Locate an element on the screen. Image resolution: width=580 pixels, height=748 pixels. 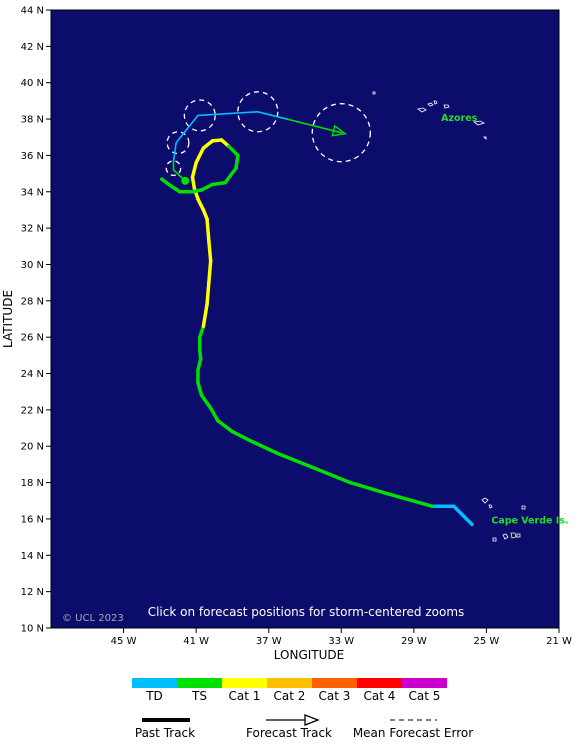
y-tick-label: 34 N is located at coordinates (32, 192).